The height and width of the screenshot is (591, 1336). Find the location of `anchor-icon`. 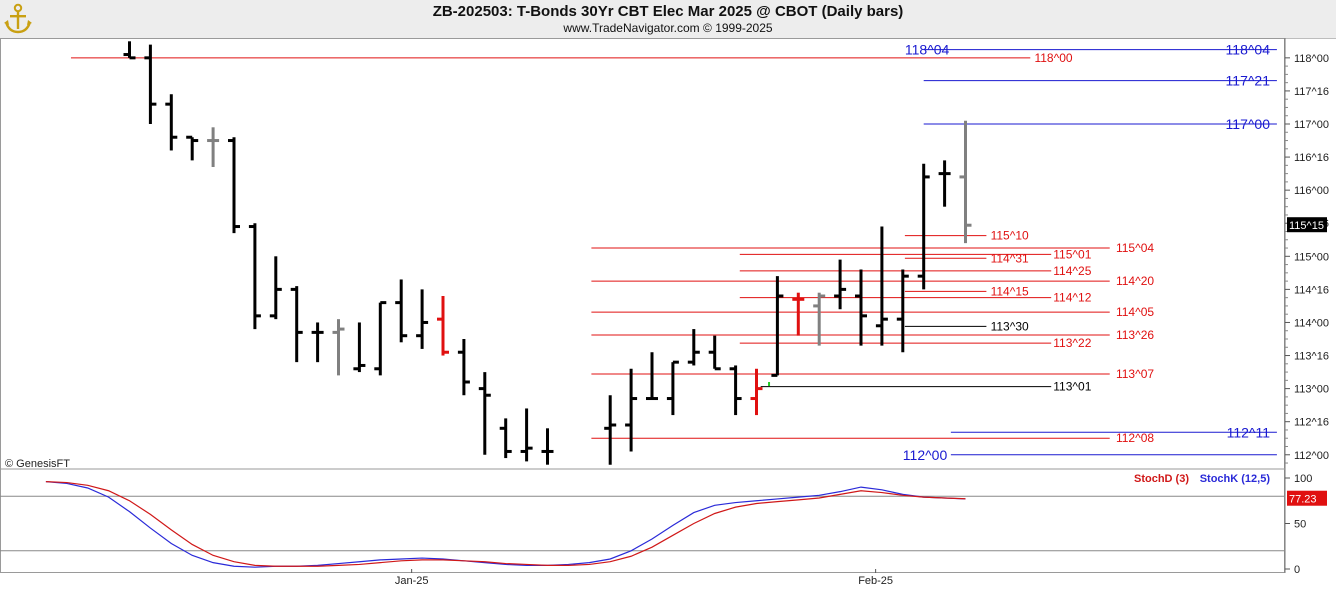

anchor-icon is located at coordinates (18, 18).